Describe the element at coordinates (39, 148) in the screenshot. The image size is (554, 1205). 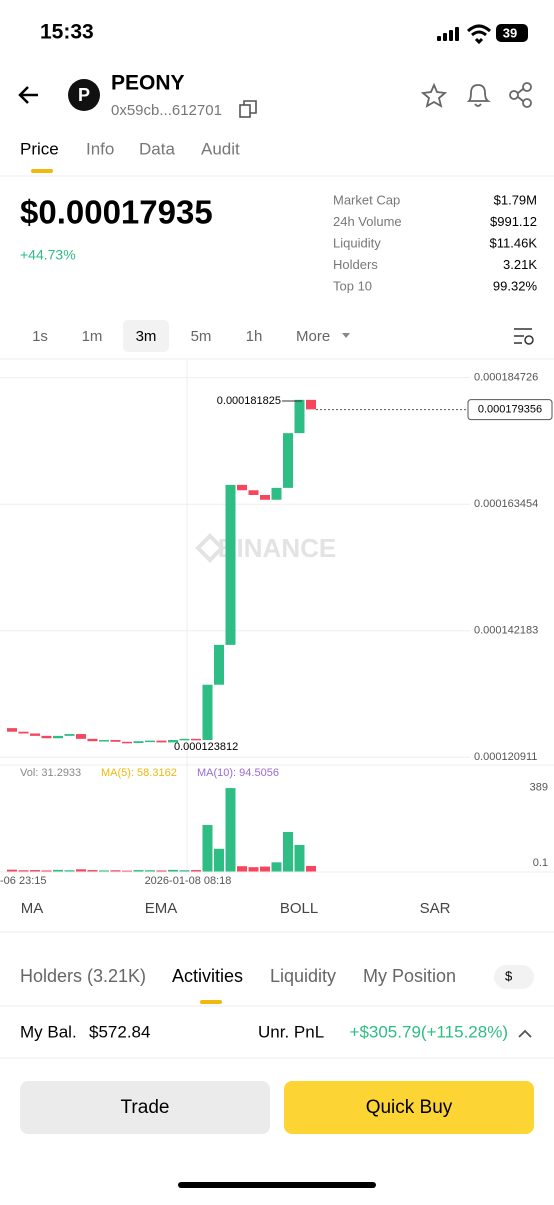
I see `tab: Price` at that location.